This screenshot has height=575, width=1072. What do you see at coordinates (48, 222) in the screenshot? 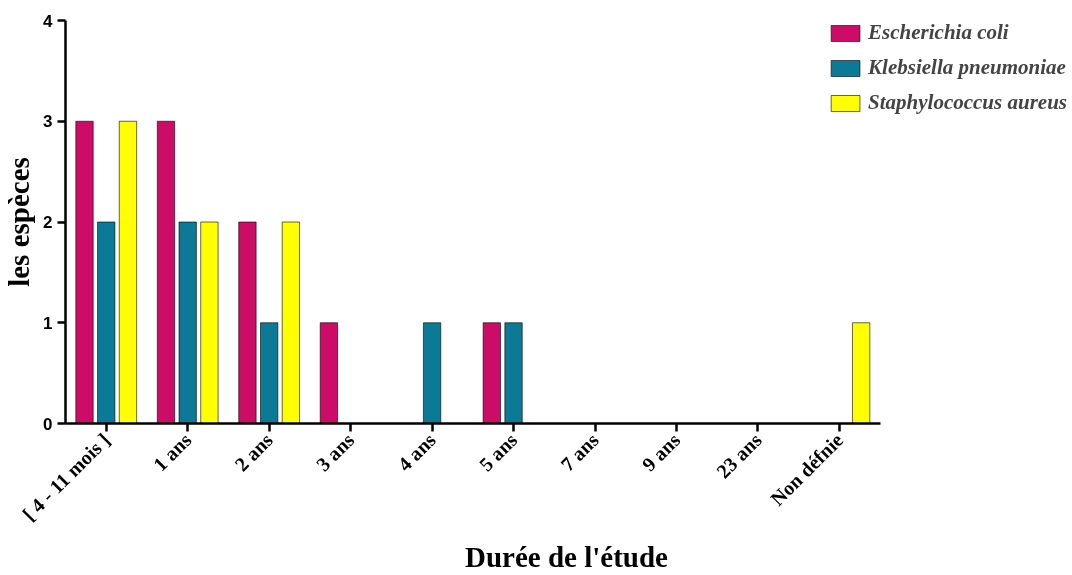
I see `y-tick-label: 2` at bounding box center [48, 222].